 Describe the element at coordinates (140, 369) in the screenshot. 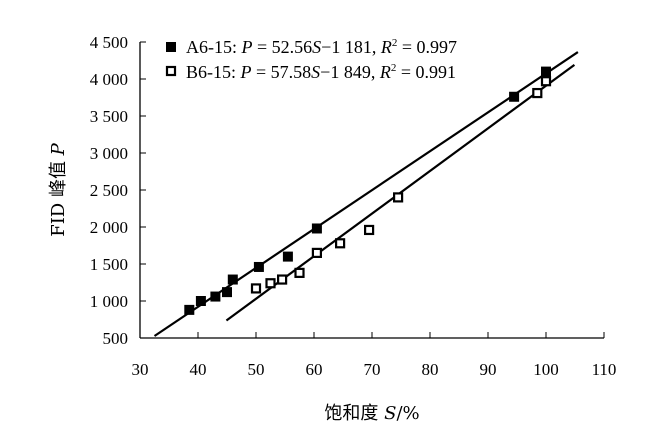

I see `x-tick-label: 30` at that location.